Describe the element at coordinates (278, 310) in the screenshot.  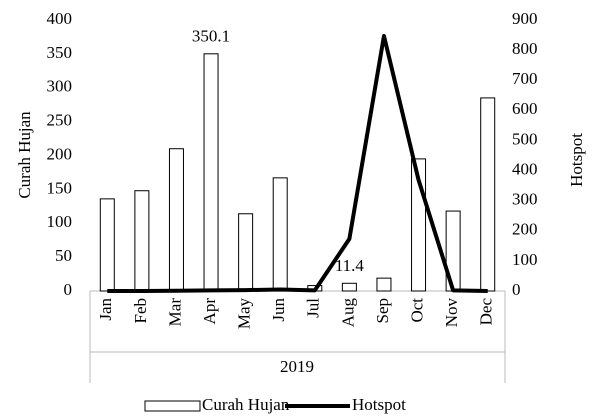
I see `x-tick-label: Jun` at that location.